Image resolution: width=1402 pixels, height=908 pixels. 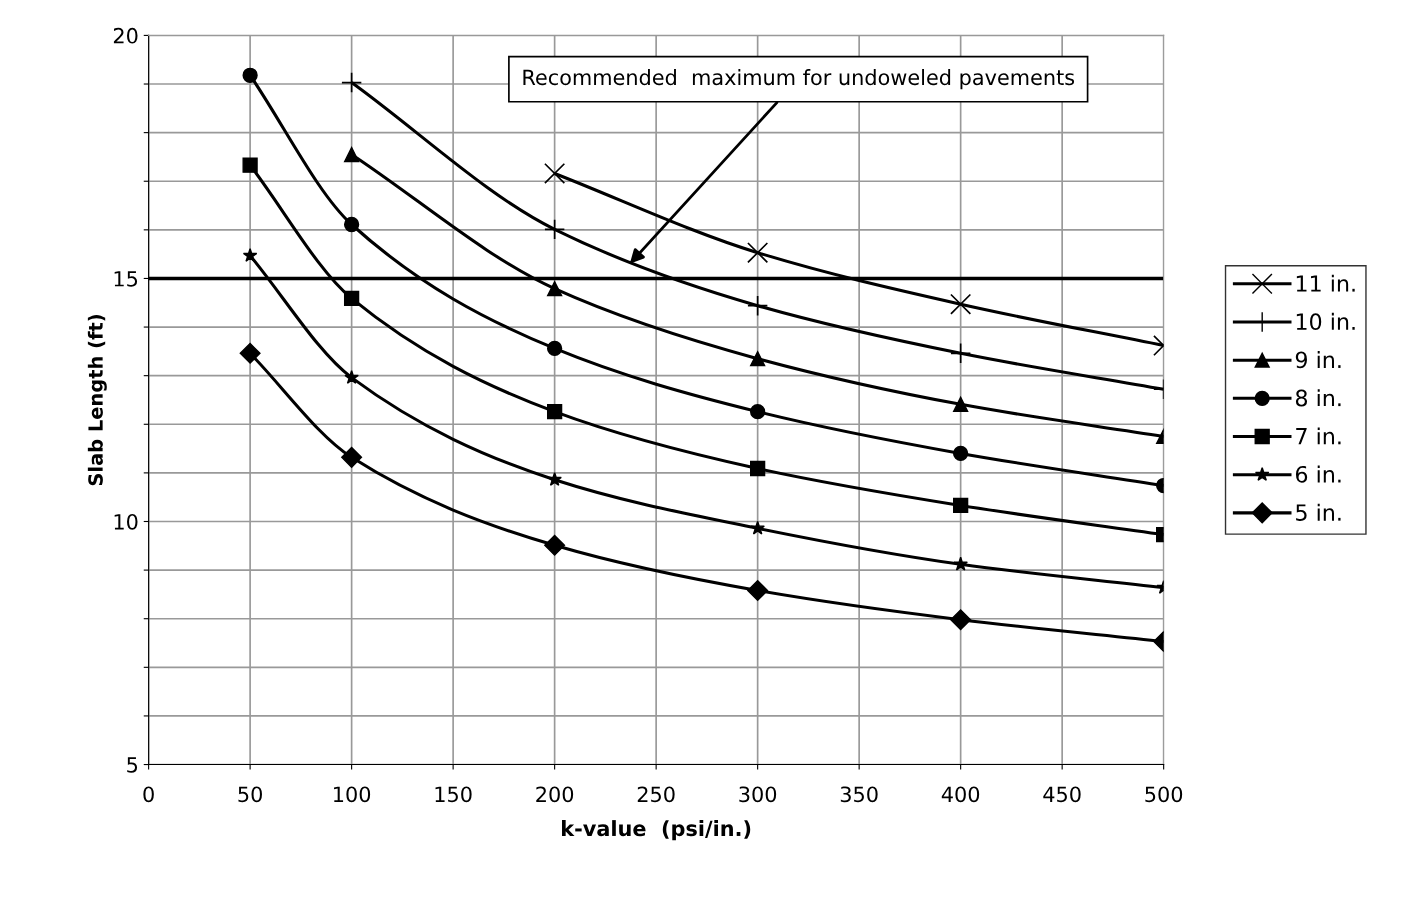 I want to click on annotation: Recommended maximum for undoweled pavements, so click(x=799, y=79).